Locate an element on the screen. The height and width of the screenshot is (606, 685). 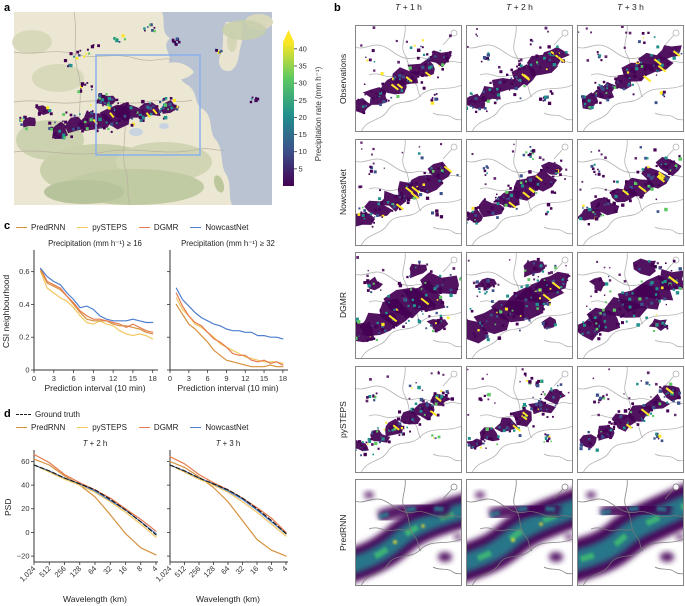
csi-y-axis-label: CSI neighbourhood is located at coordinates (6, 311).